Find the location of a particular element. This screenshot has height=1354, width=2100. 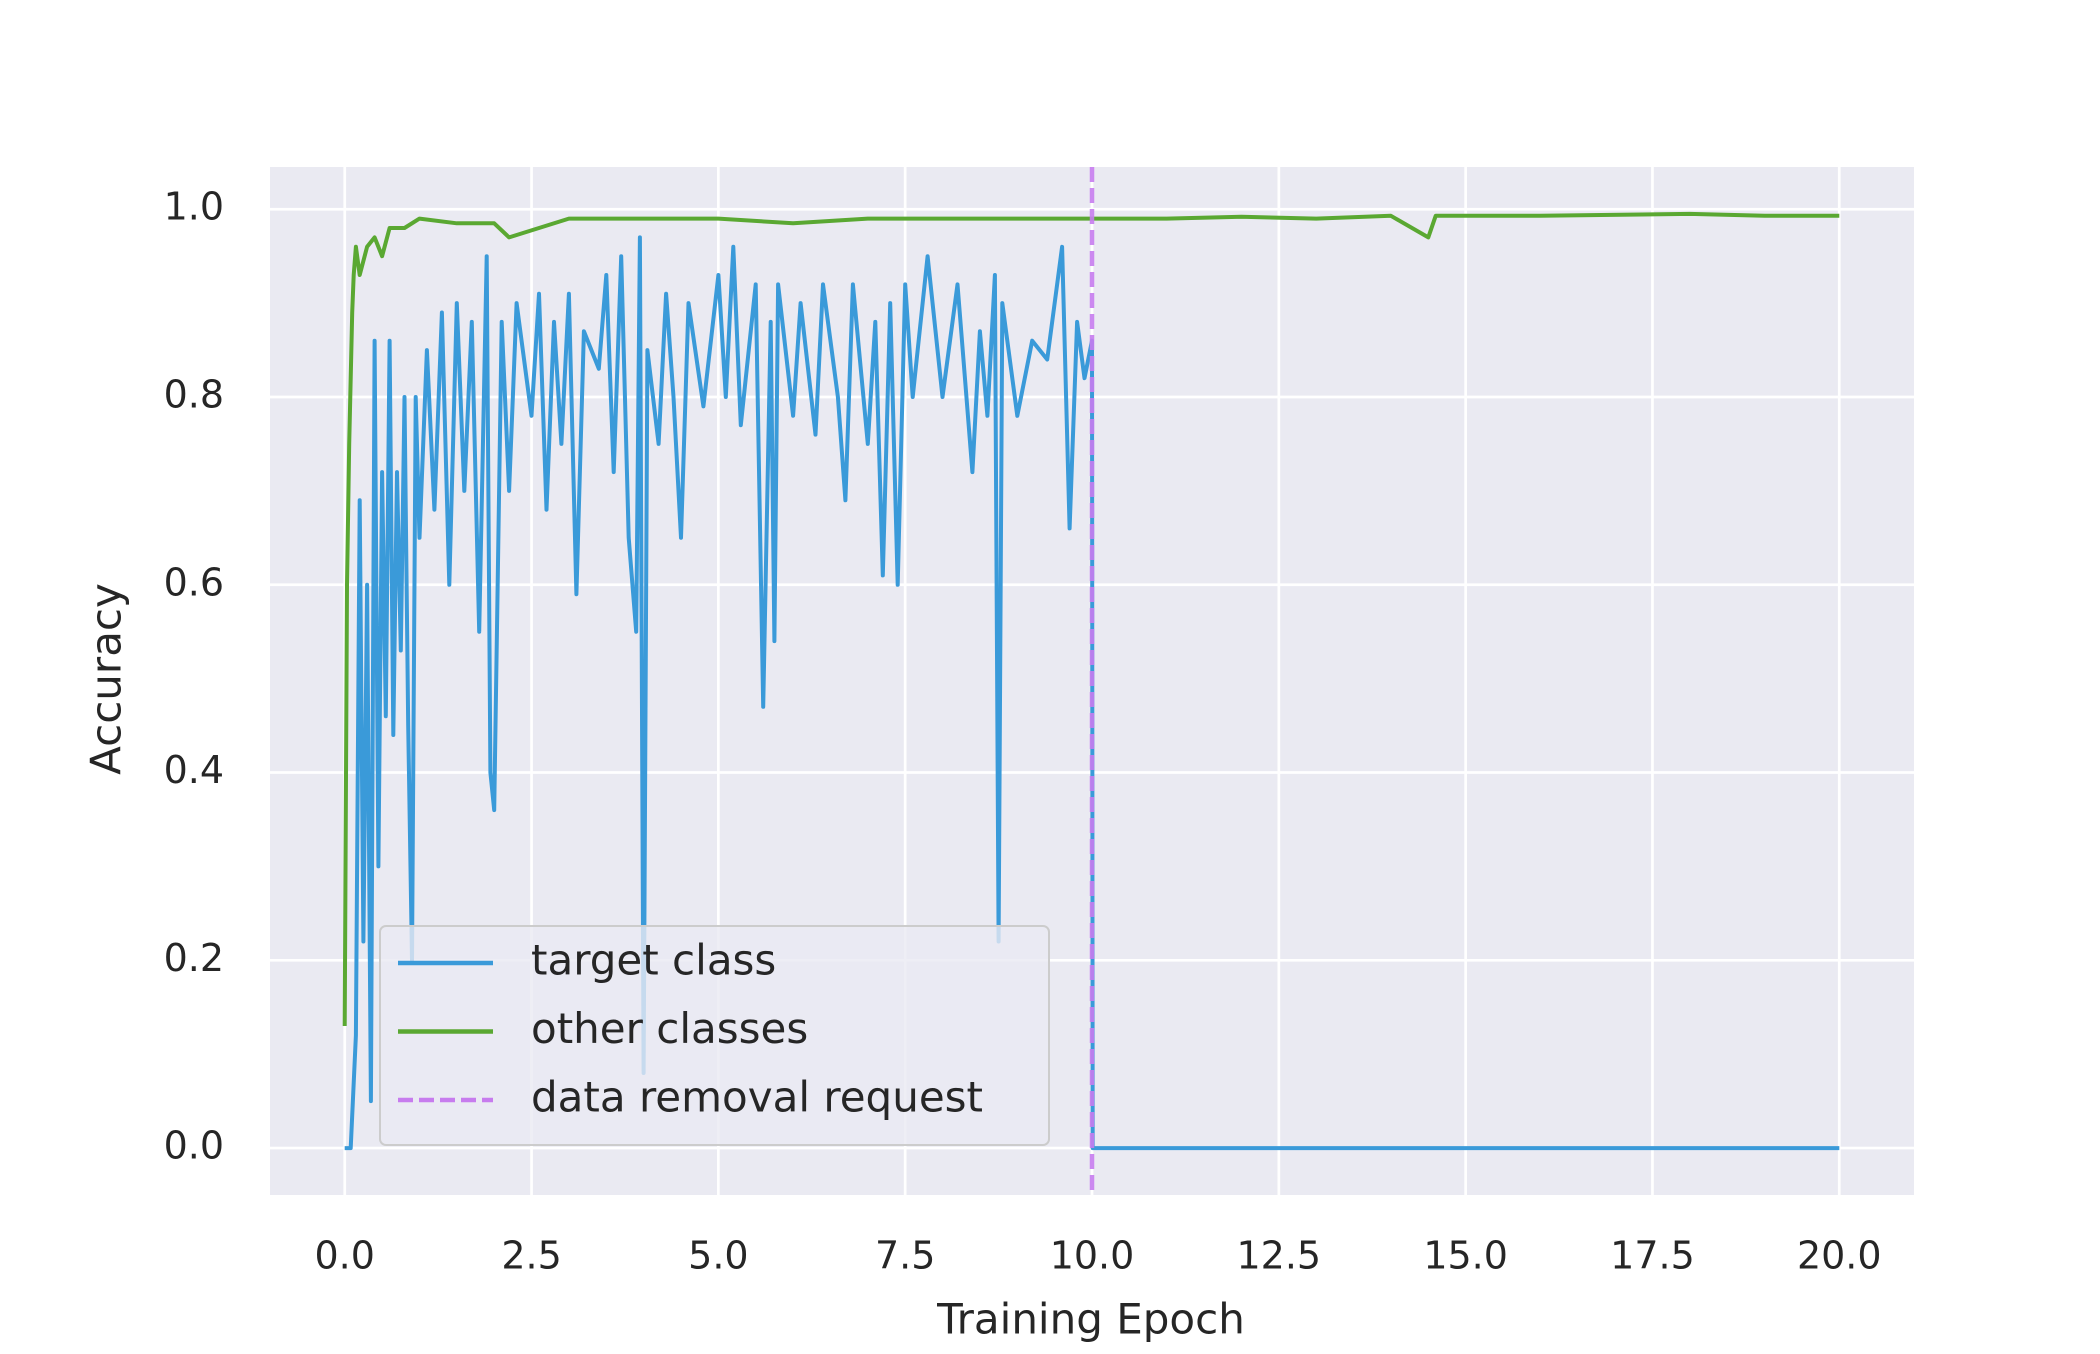

y-tick-label: 0.8 is located at coordinates (194, 395).